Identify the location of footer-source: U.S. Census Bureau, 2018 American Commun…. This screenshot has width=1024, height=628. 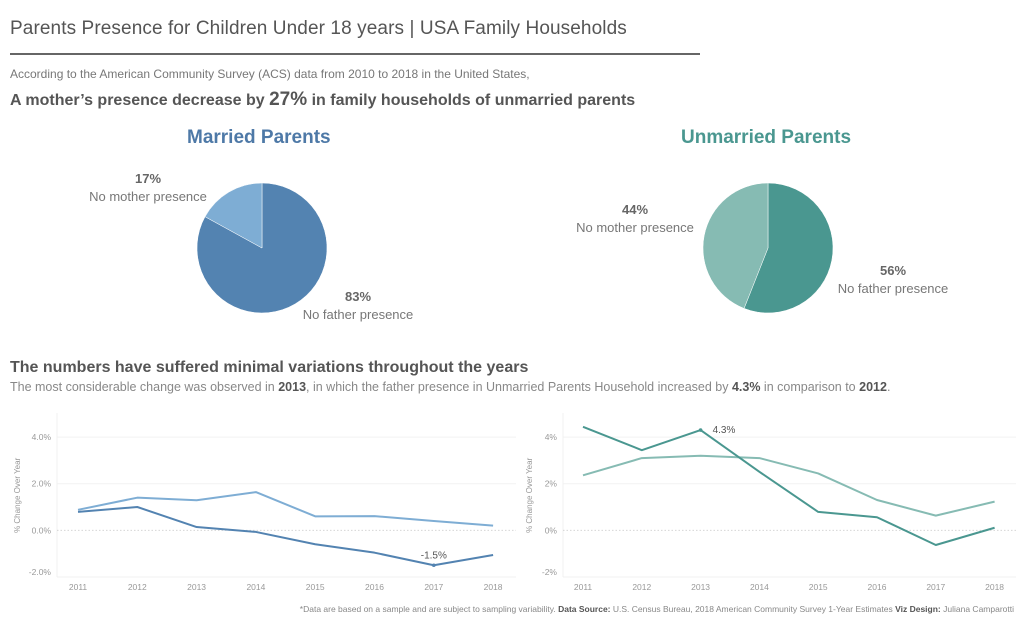
(753, 609).